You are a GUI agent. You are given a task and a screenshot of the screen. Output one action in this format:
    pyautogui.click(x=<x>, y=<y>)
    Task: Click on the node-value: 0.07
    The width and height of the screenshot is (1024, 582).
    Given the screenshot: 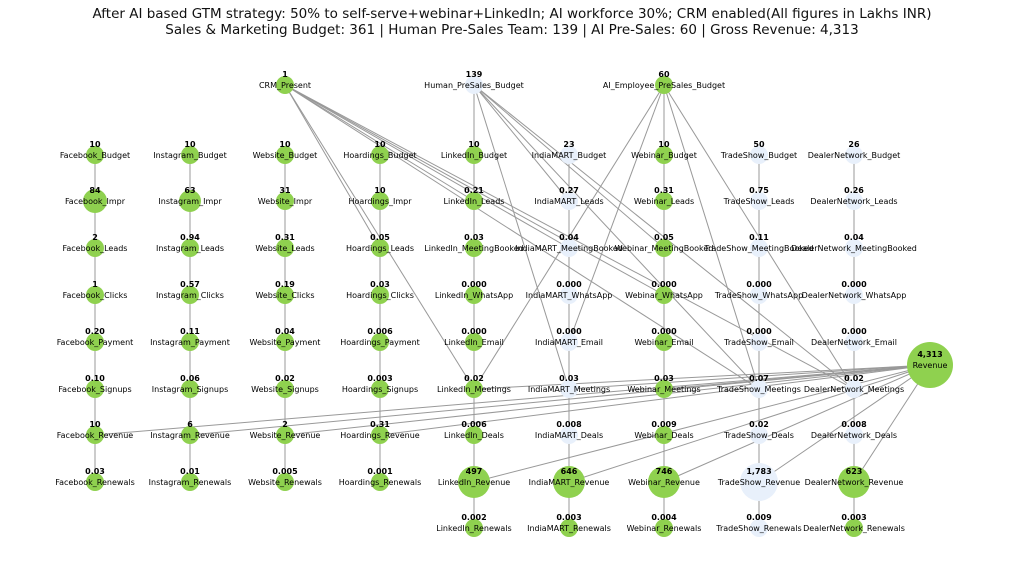 What is the action you would take?
    pyautogui.click(x=759, y=378)
    